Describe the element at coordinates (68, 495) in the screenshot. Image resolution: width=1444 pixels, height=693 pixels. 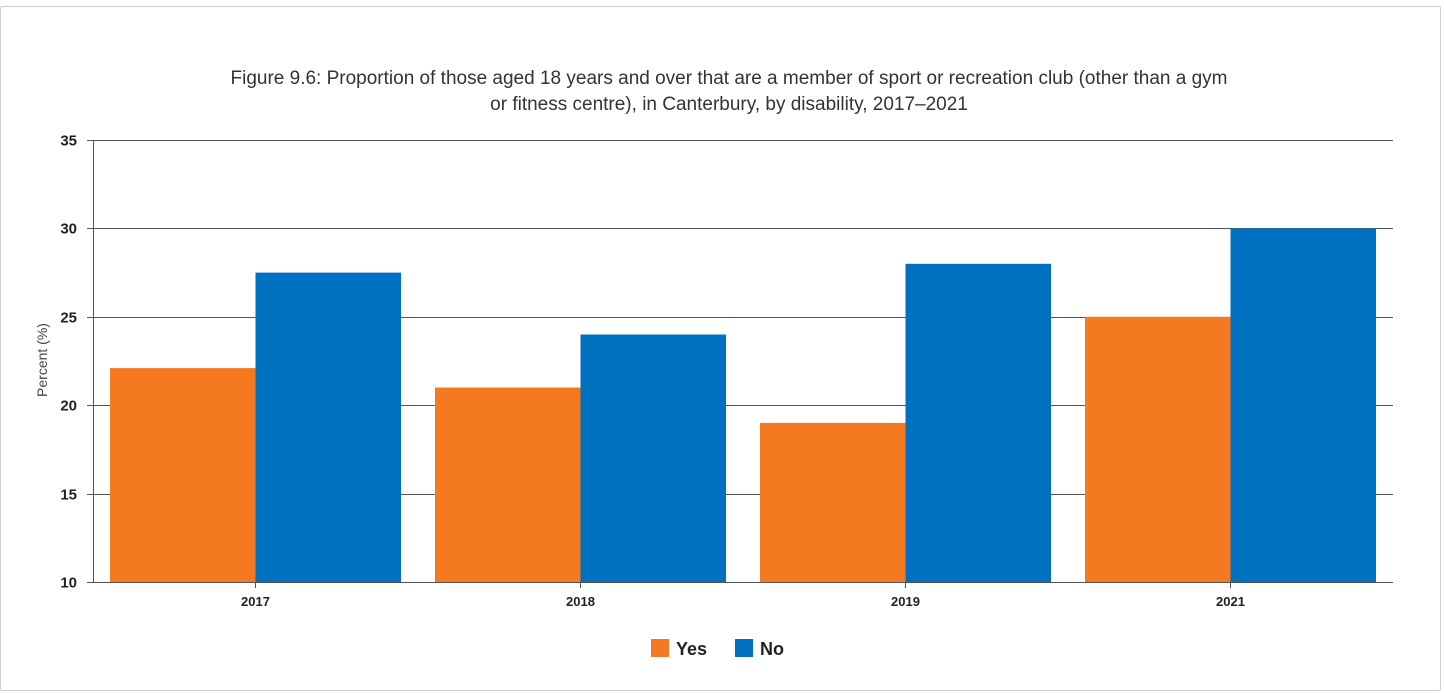
I see `y-tick-label-15: 15` at that location.